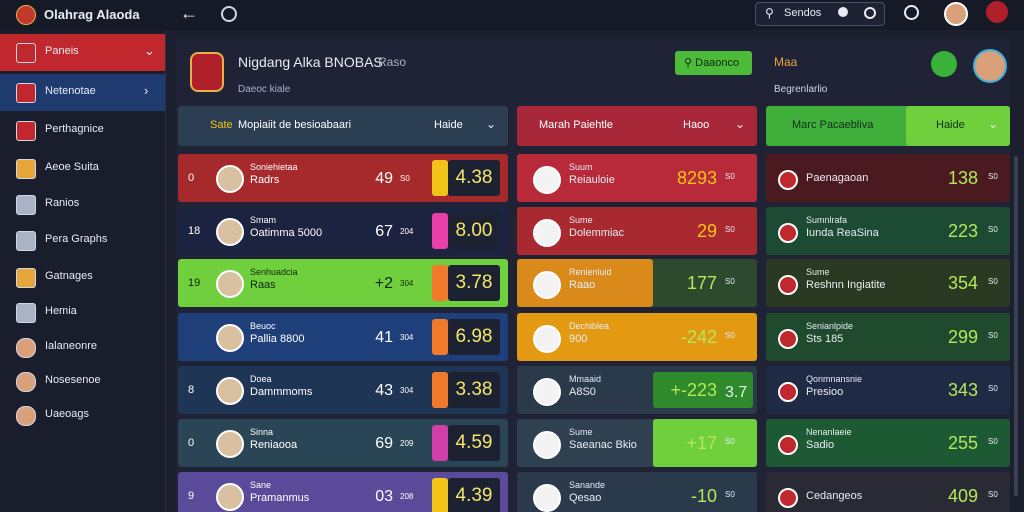  I want to click on row-score: 409, so click(962, 496).